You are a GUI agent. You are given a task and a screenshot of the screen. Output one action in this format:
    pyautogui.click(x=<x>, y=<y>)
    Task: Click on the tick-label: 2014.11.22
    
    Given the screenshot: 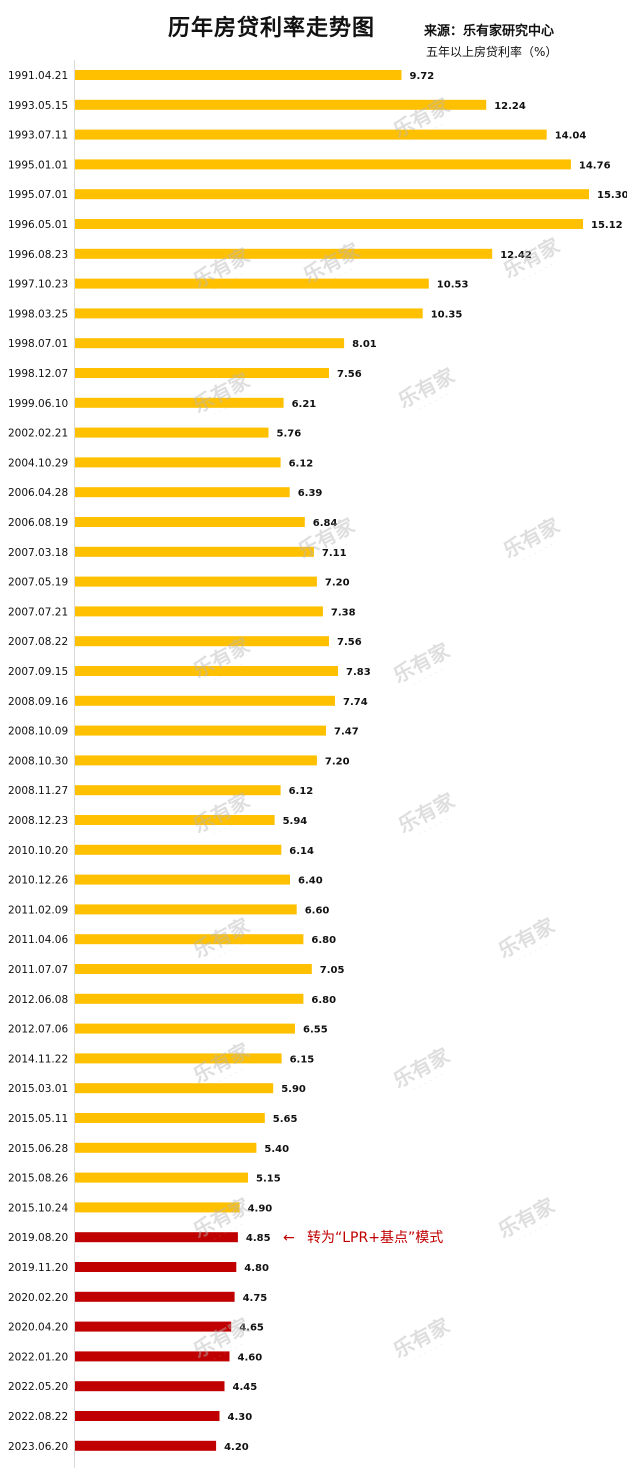 What is the action you would take?
    pyautogui.click(x=38, y=1059)
    